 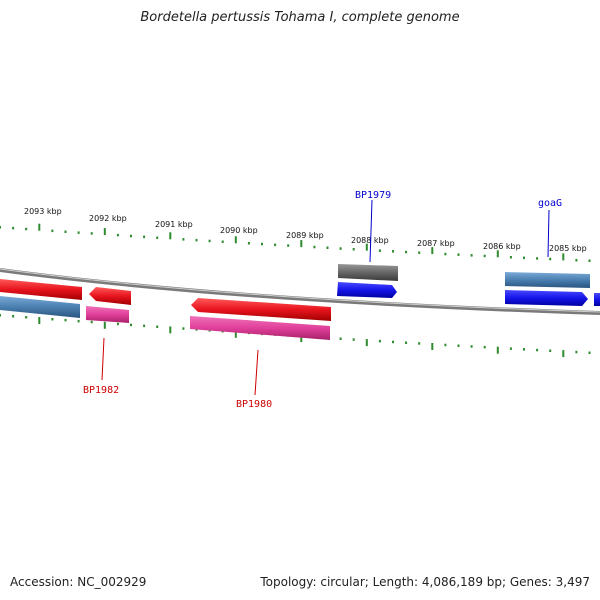 What do you see at coordinates (260, 328) in the screenshot?
I see `gene-bp1980-feature` at bounding box center [260, 328].